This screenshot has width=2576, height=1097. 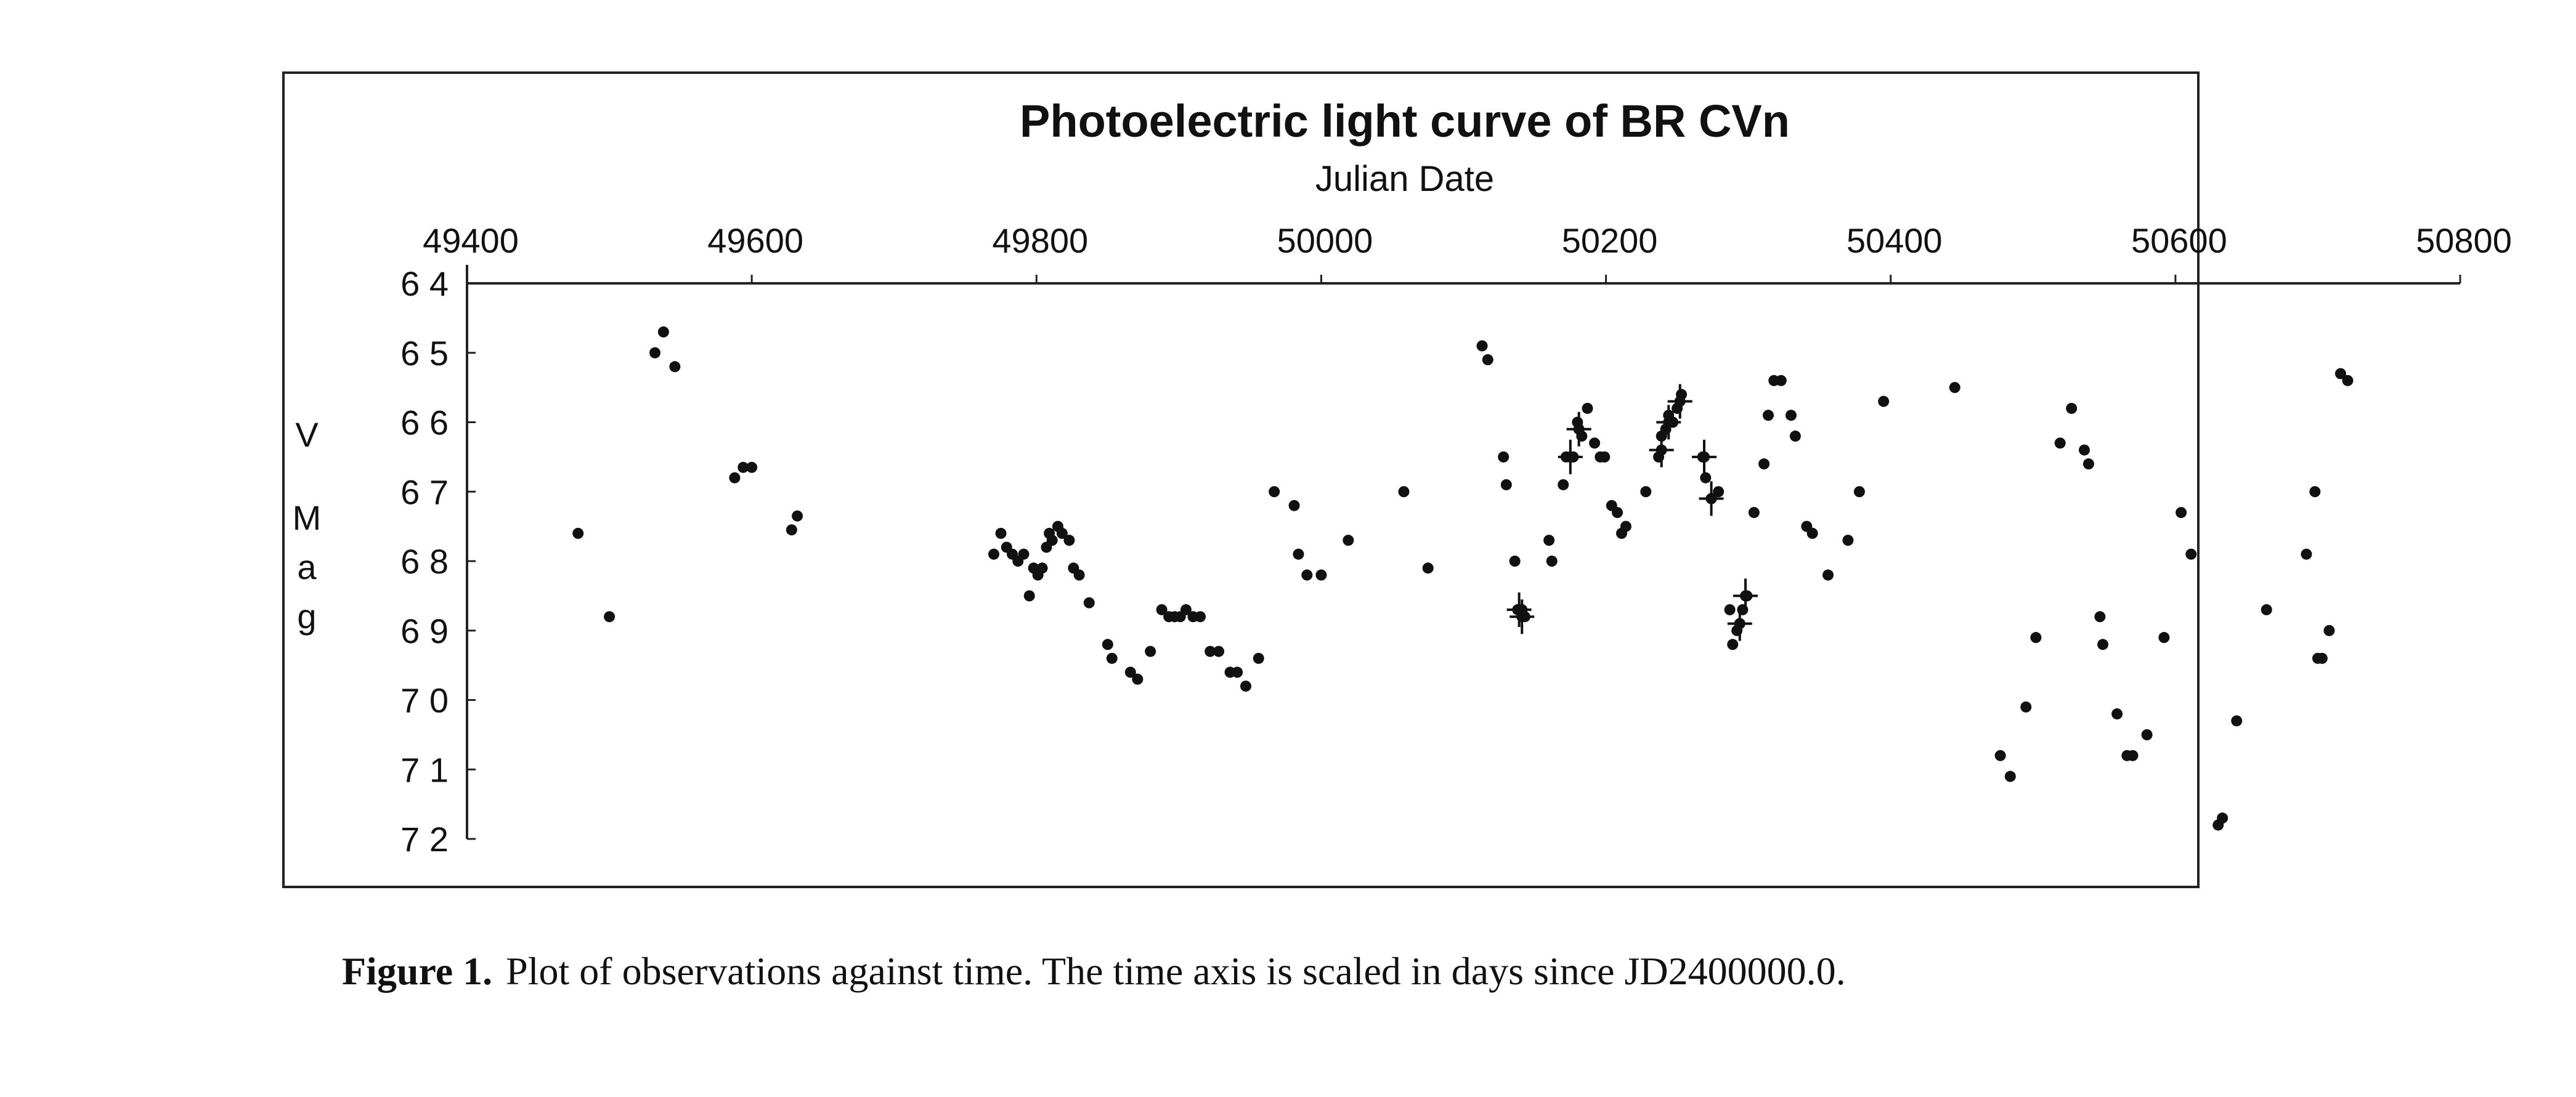 I want to click on y-tick-label: 6 6, so click(x=424, y=422).